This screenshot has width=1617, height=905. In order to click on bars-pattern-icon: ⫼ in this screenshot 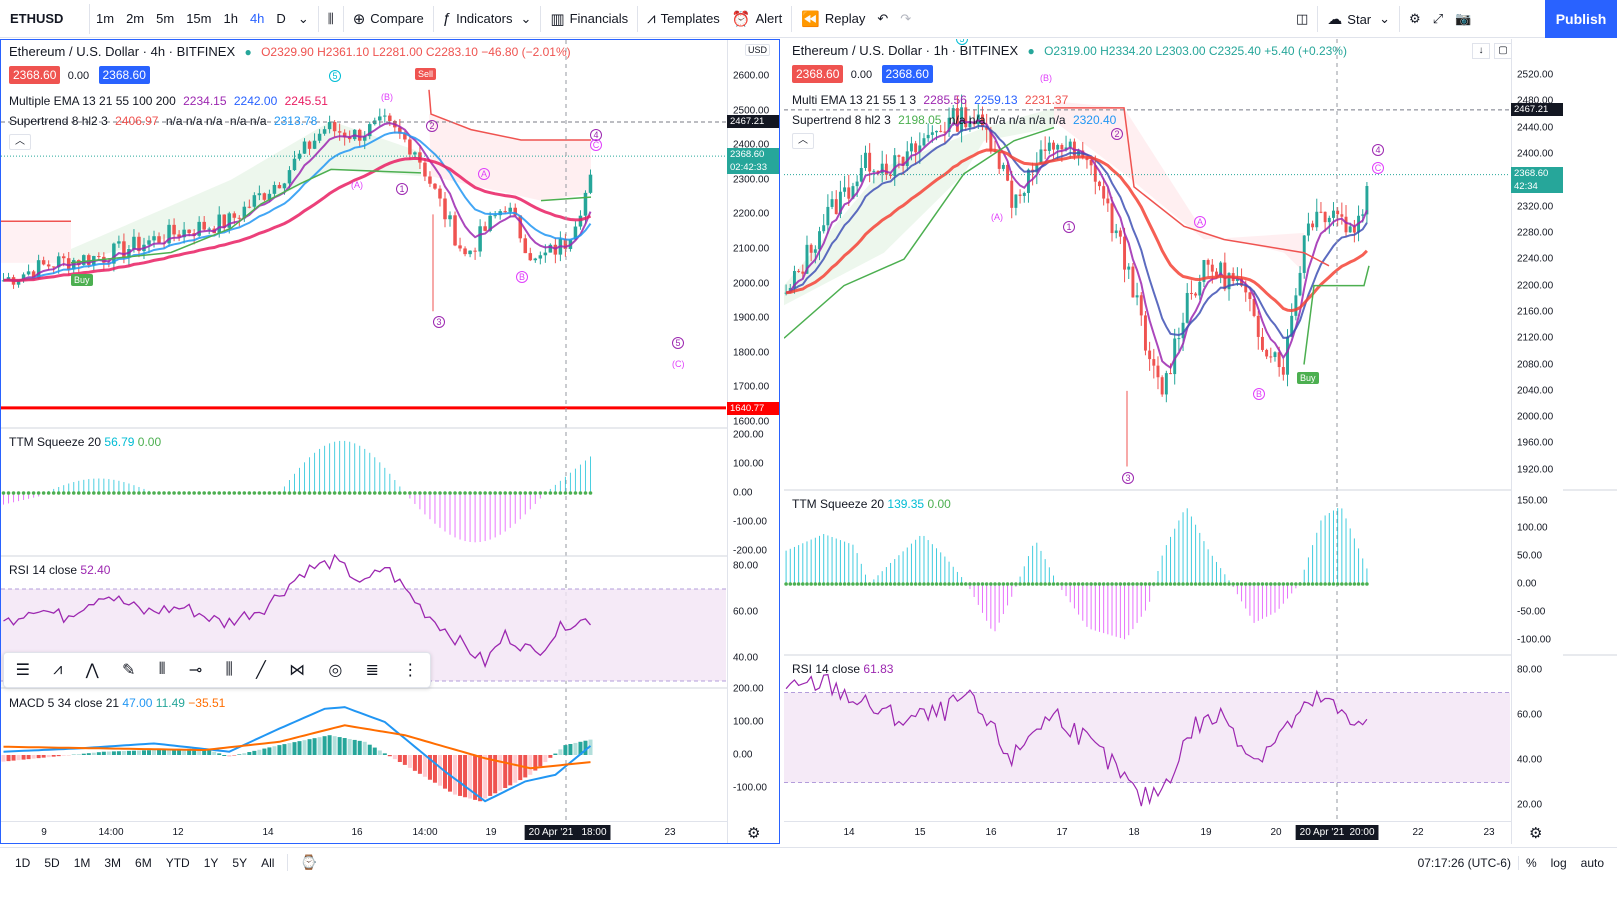, I will do `click(229, 669)`.